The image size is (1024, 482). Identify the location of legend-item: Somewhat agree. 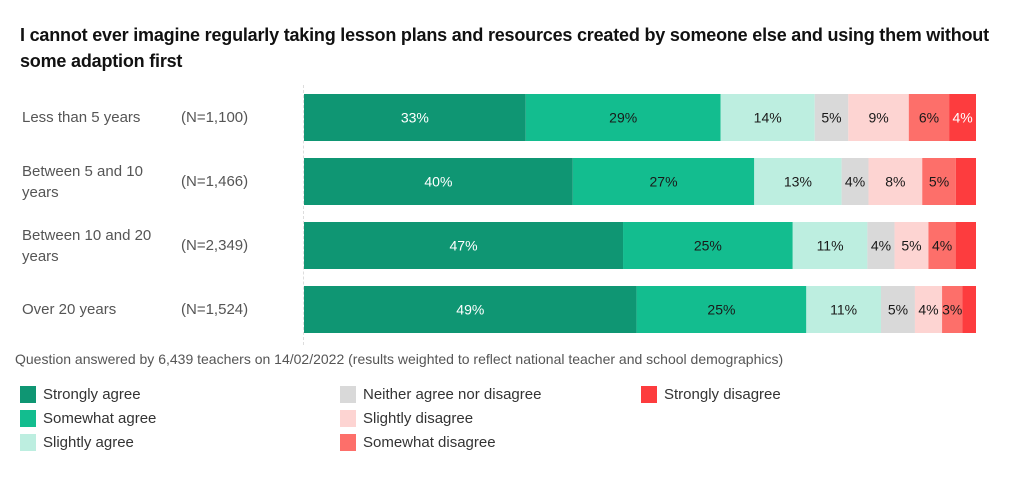
(88, 418).